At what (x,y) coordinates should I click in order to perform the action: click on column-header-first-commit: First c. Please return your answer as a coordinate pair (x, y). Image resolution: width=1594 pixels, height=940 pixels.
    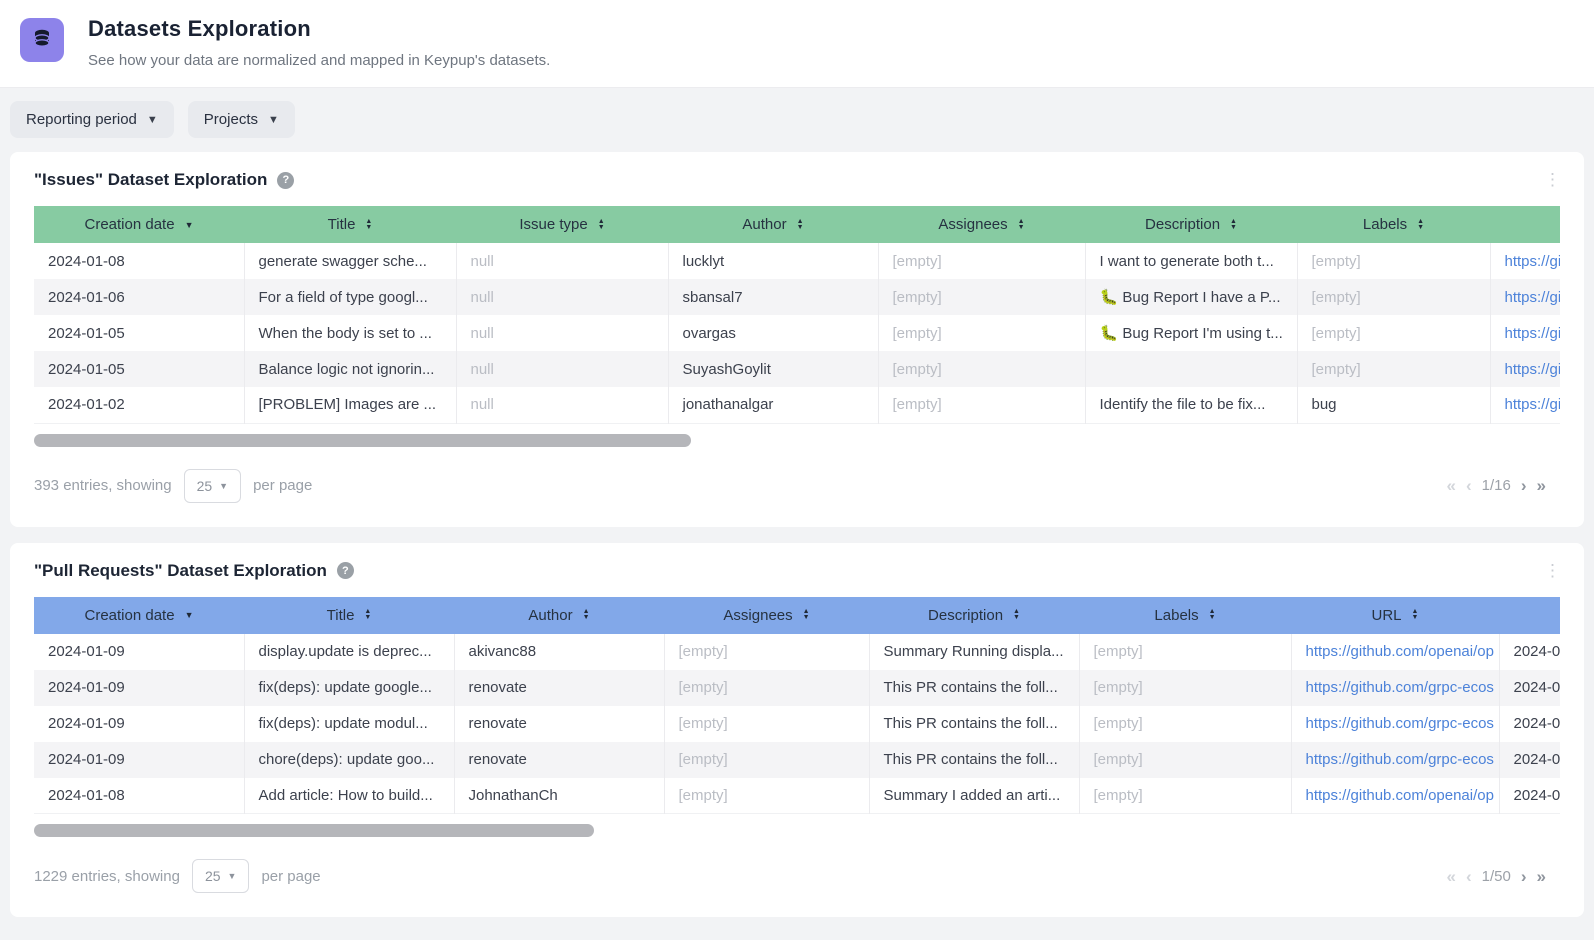
    Looking at the image, I should click on (1529, 615).